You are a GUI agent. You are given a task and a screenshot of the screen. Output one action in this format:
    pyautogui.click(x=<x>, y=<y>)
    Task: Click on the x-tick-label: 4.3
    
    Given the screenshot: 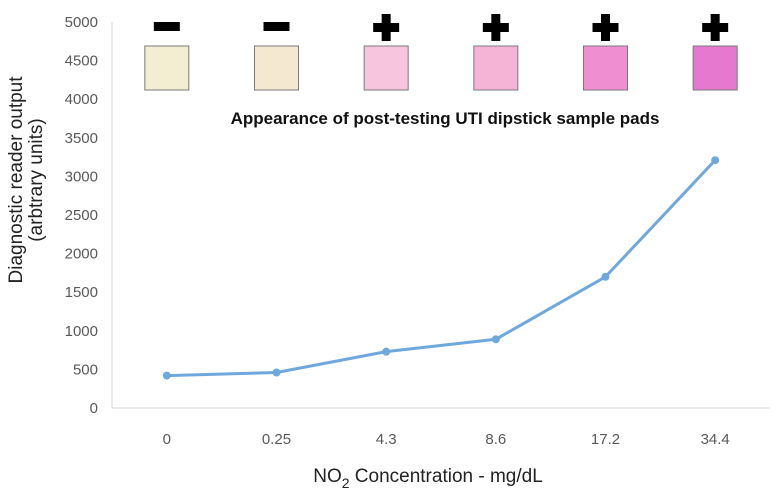 What is the action you would take?
    pyautogui.click(x=386, y=439)
    